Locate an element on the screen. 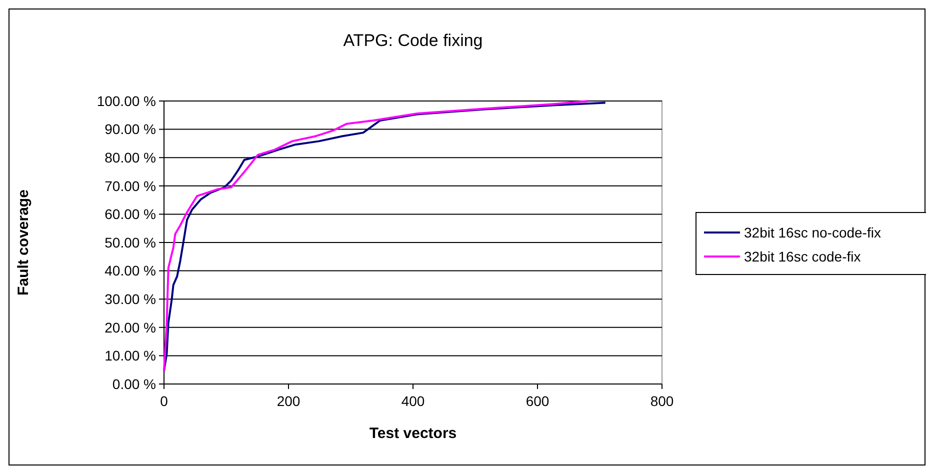 This screenshot has height=474, width=934. y-tick-label: 0.00 % is located at coordinates (134, 384).